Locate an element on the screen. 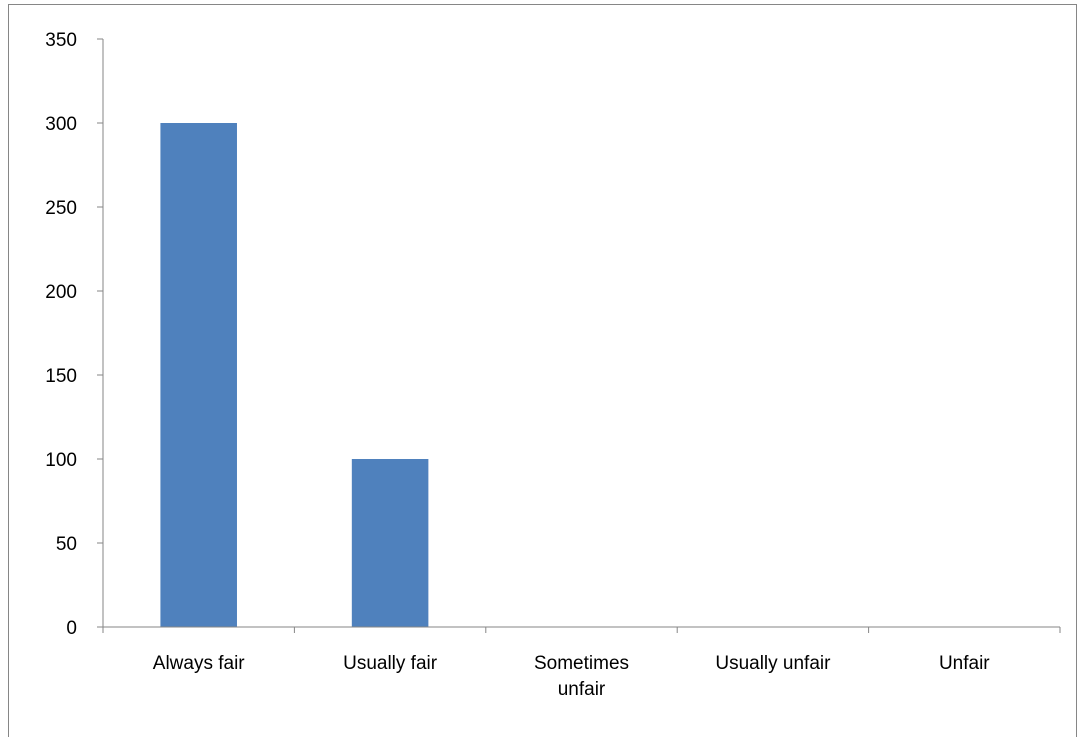  y-tick-label: 100 is located at coordinates (61, 460).